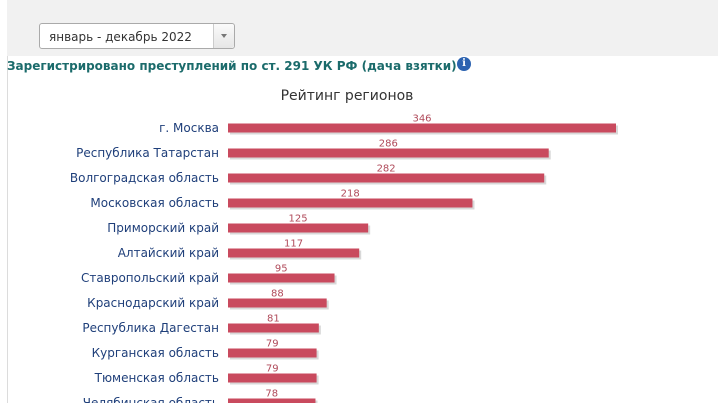 The height and width of the screenshot is (403, 718). What do you see at coordinates (155, 353) in the screenshot?
I see `category-label: Курганская область` at bounding box center [155, 353].